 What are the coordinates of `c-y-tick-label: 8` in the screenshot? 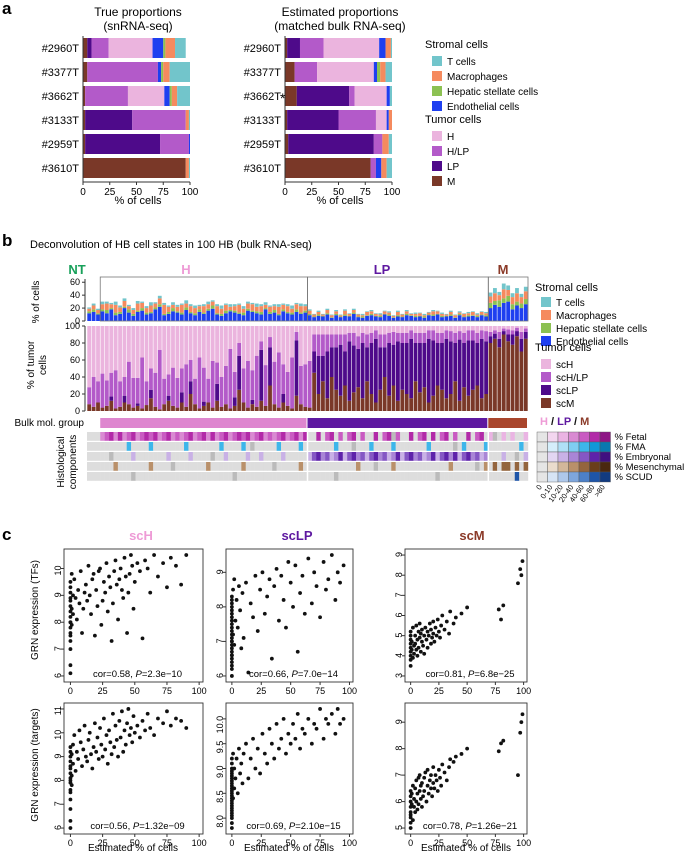 It's located at (58, 621).